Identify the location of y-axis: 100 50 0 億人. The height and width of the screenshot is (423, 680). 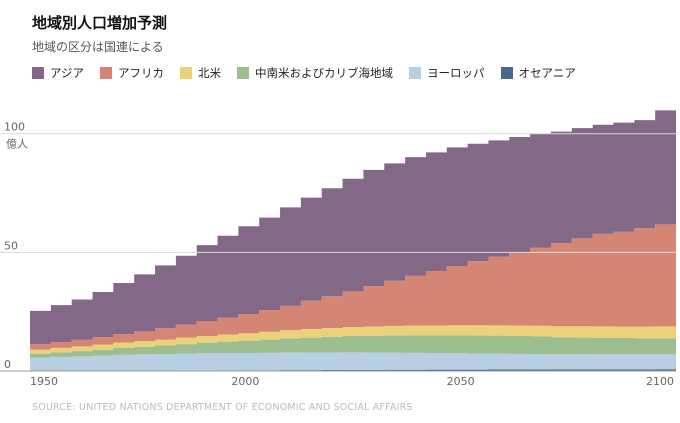
(16, 246).